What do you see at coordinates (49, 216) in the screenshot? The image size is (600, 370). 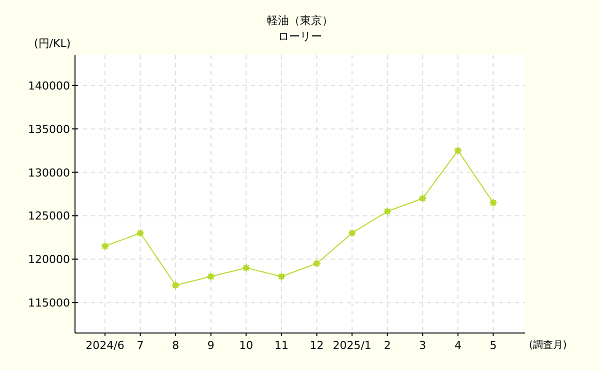 I see `y-tick-label: 125000` at bounding box center [49, 216].